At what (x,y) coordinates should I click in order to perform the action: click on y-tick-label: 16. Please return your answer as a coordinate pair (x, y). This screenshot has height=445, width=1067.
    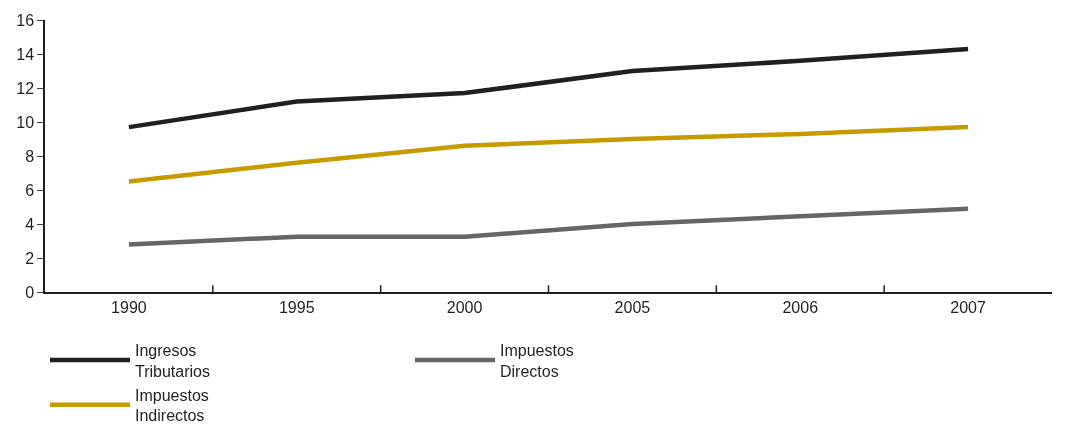
    Looking at the image, I should click on (25, 20).